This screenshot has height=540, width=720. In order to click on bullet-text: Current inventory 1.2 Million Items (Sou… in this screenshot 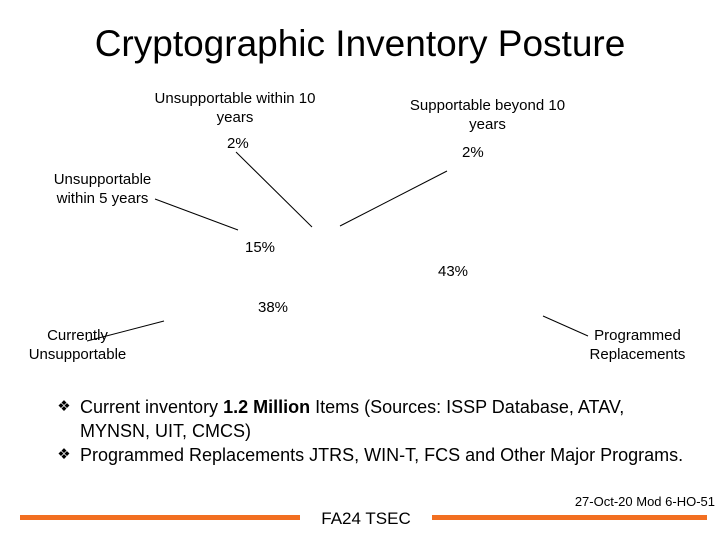, I will do `click(352, 419)`.